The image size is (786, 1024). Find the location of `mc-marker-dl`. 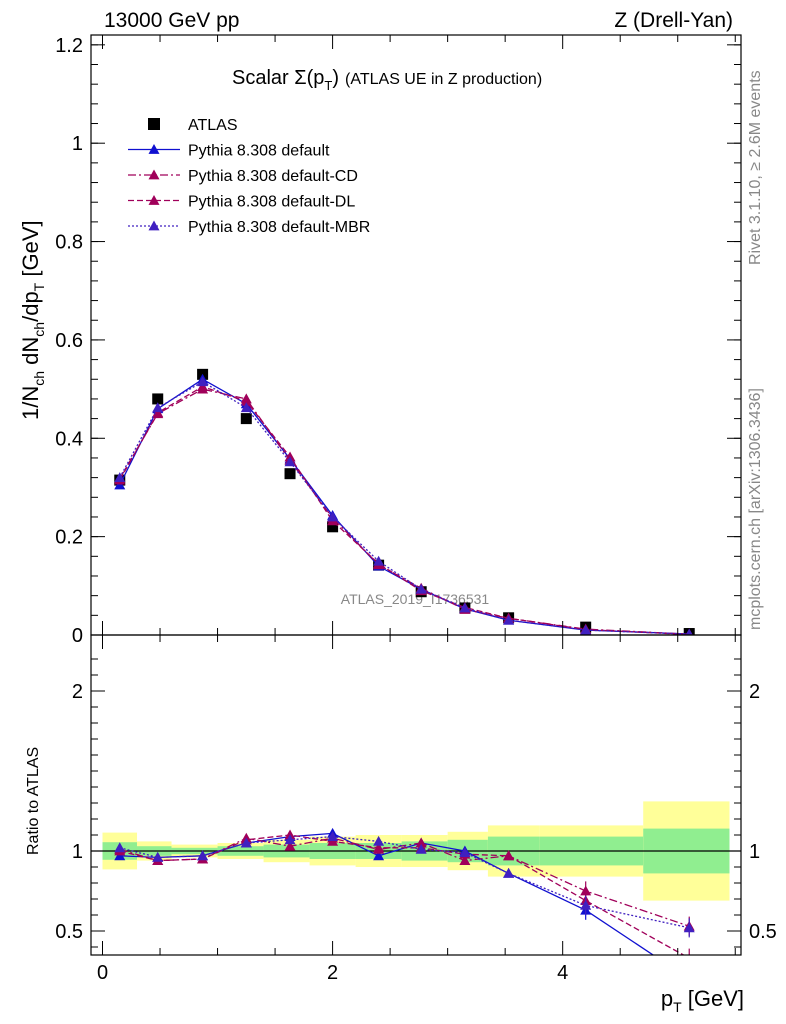

mc-marker-dl is located at coordinates (246, 400).